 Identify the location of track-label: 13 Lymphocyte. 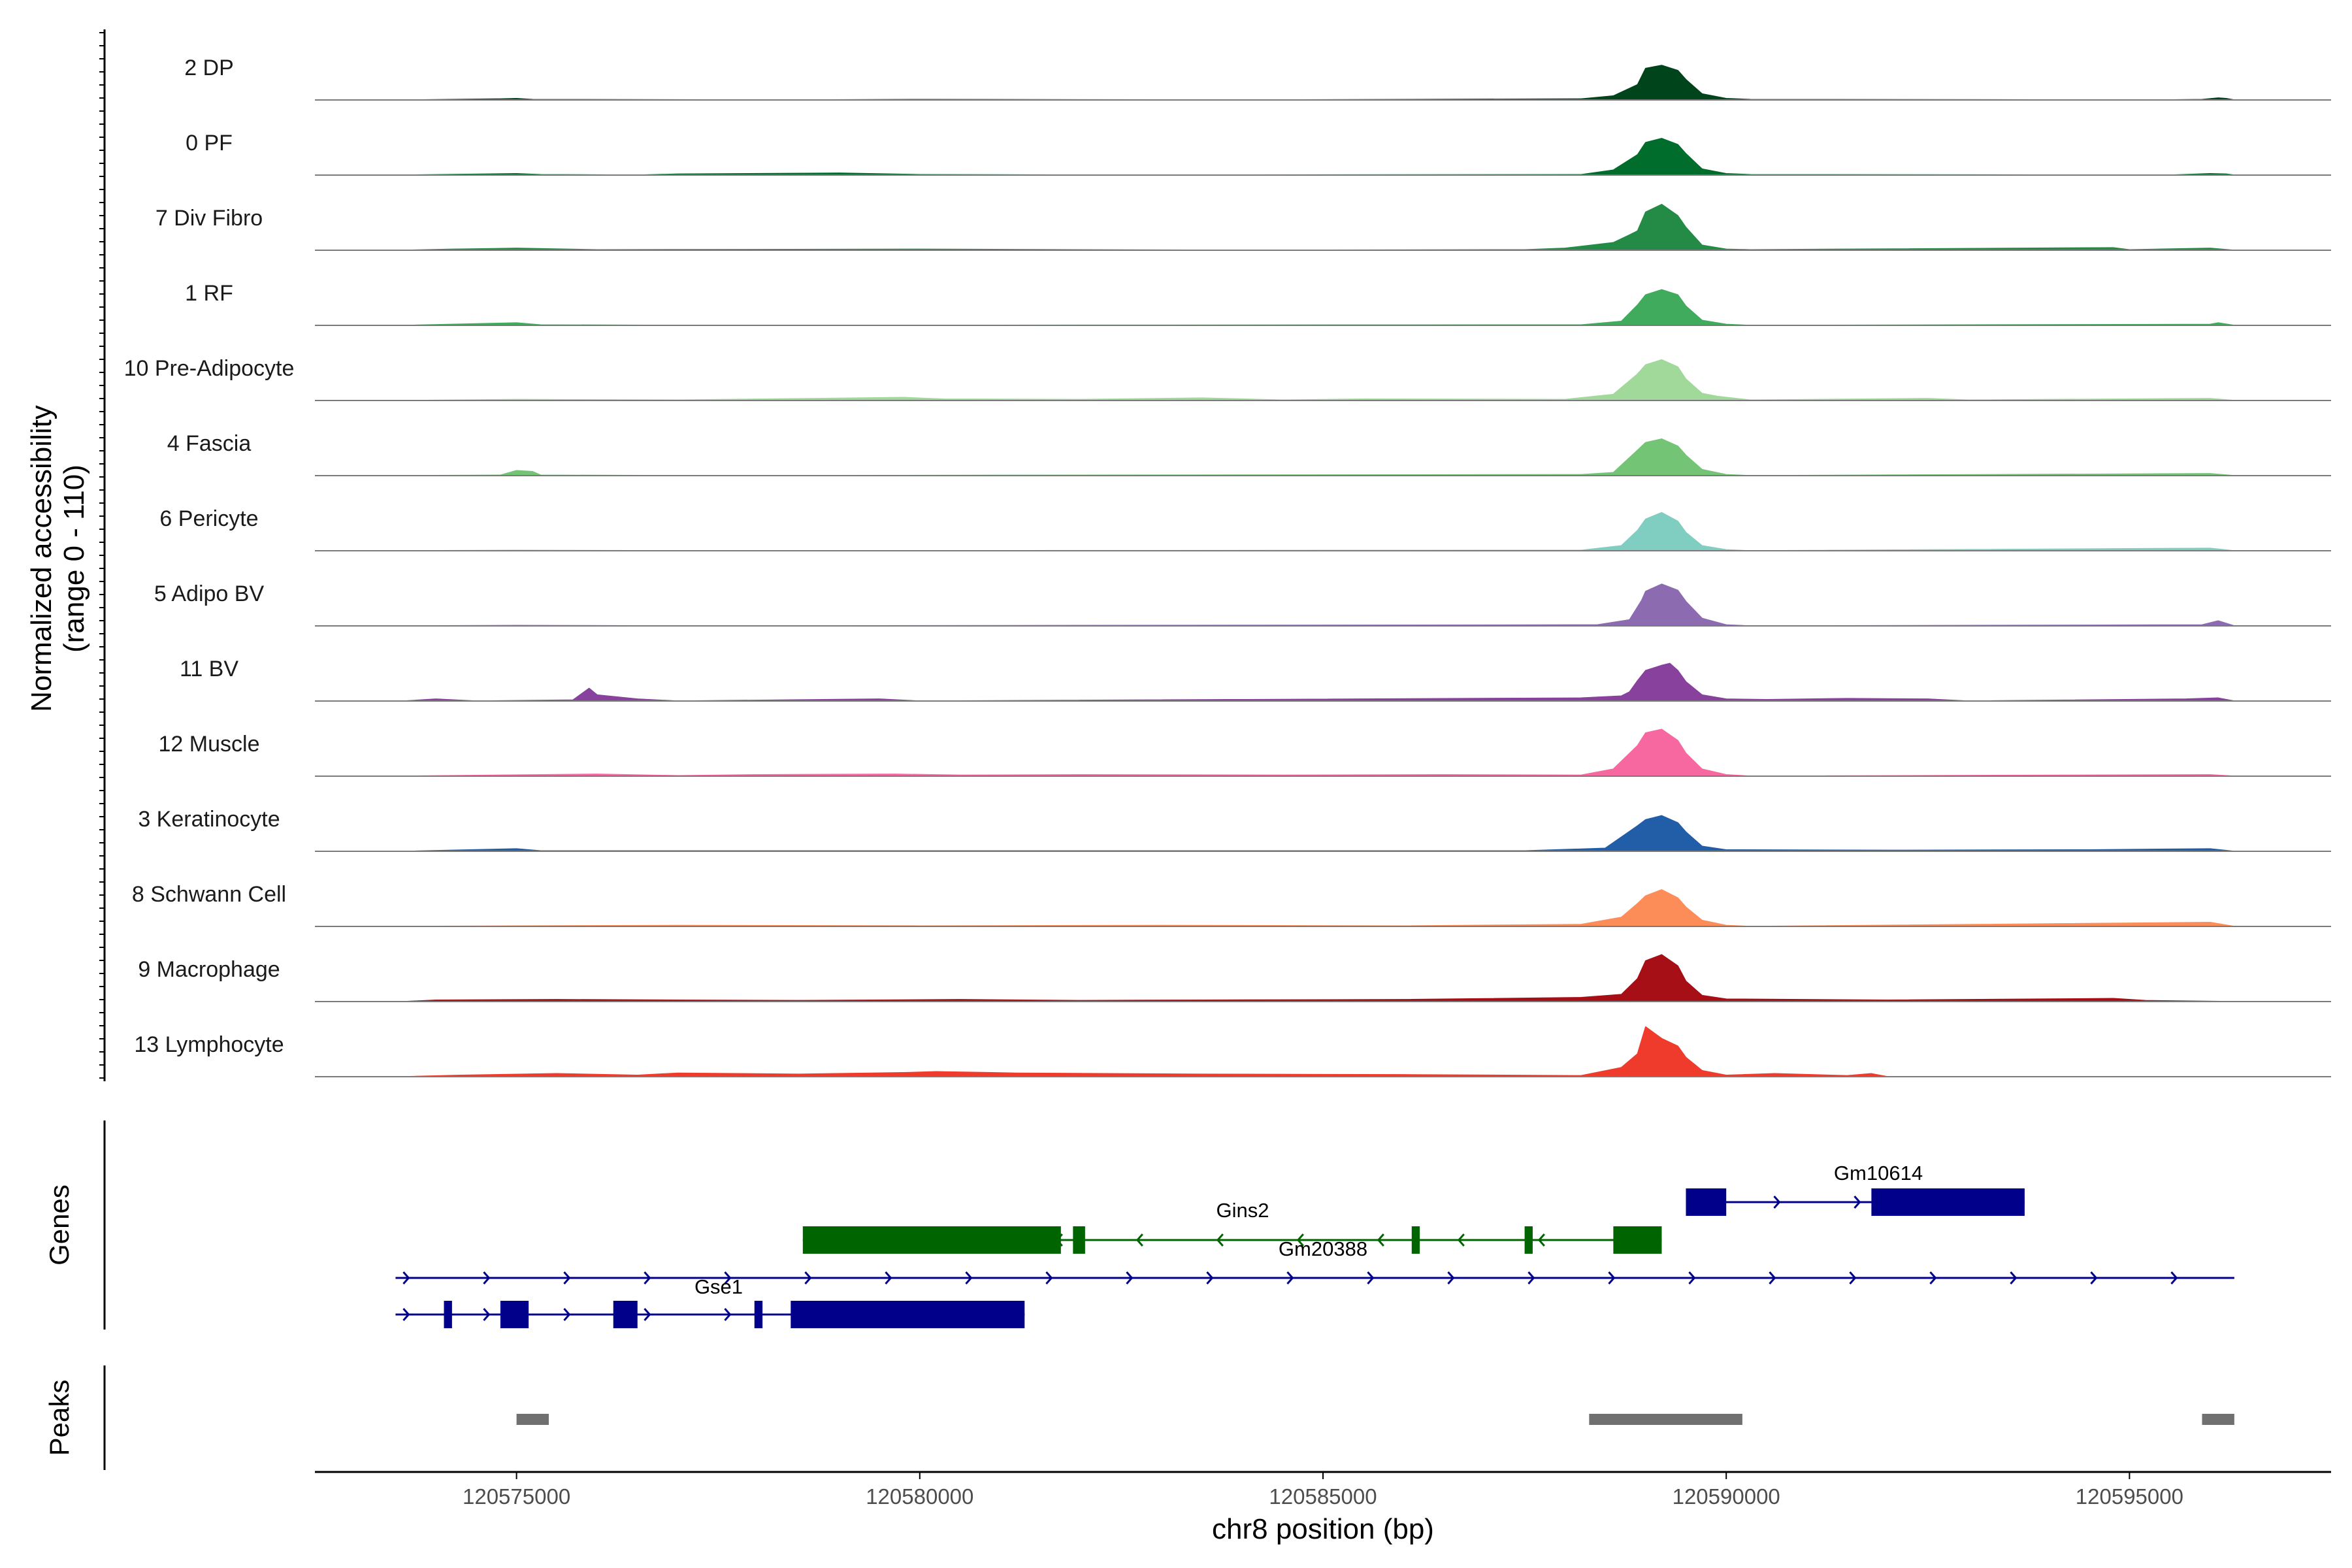
(209, 1044).